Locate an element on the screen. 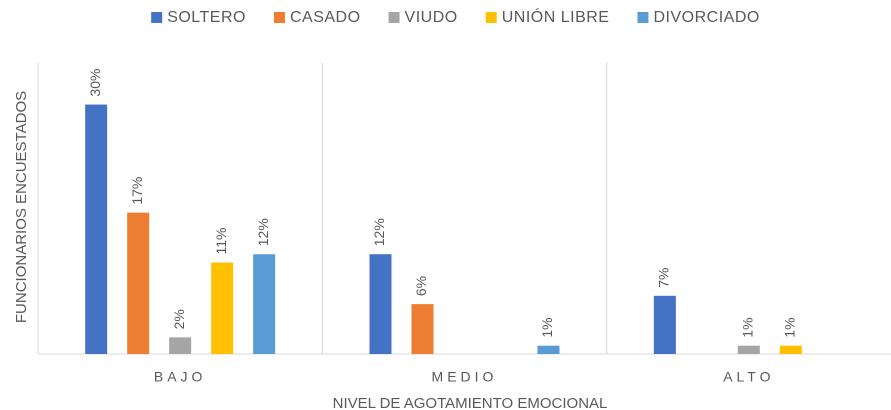 The height and width of the screenshot is (410, 891). data-label: 17% is located at coordinates (137, 191).